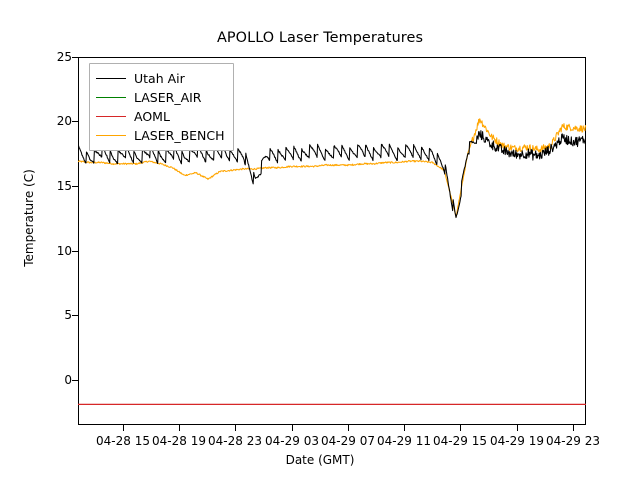  What do you see at coordinates (517, 441) in the screenshot?
I see `x-tick-label: 04-29 19` at bounding box center [517, 441].